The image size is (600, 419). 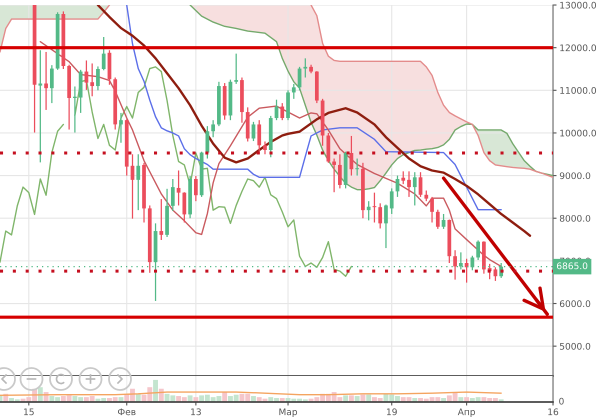 What do you see at coordinates (553, 412) in the screenshot?
I see `x-tick-label: 16` at bounding box center [553, 412].